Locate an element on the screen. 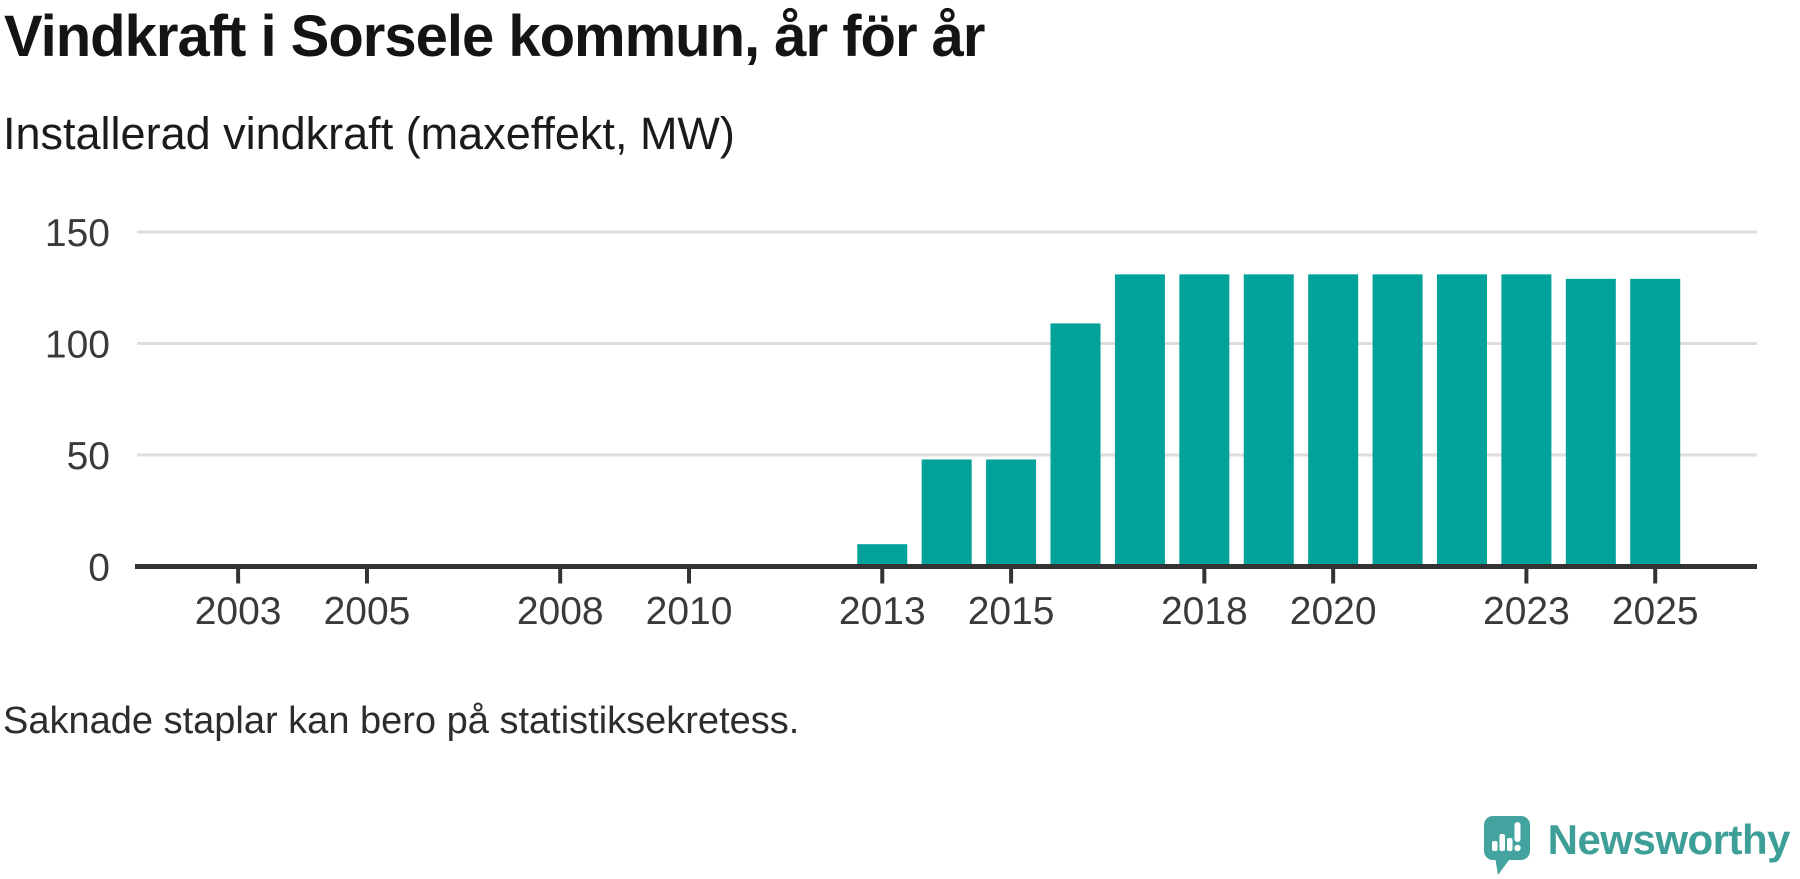 The image size is (1800, 879). x-tick-label: 2008 is located at coordinates (560, 611).